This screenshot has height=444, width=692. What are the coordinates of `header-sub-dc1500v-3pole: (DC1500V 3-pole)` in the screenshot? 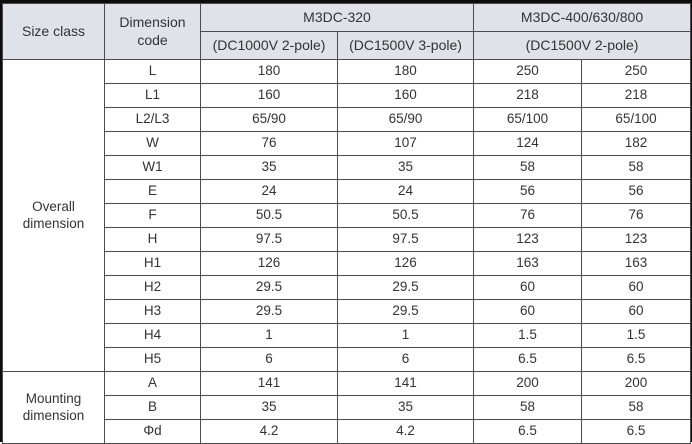 It's located at (405, 45).